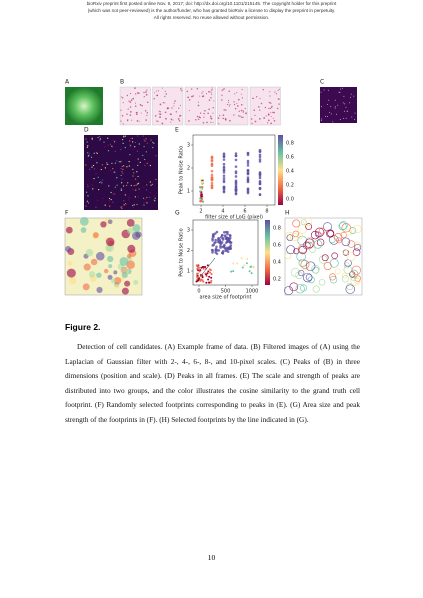  Describe the element at coordinates (280, 170) in the screenshot. I see `panel-e-colorbar` at that location.